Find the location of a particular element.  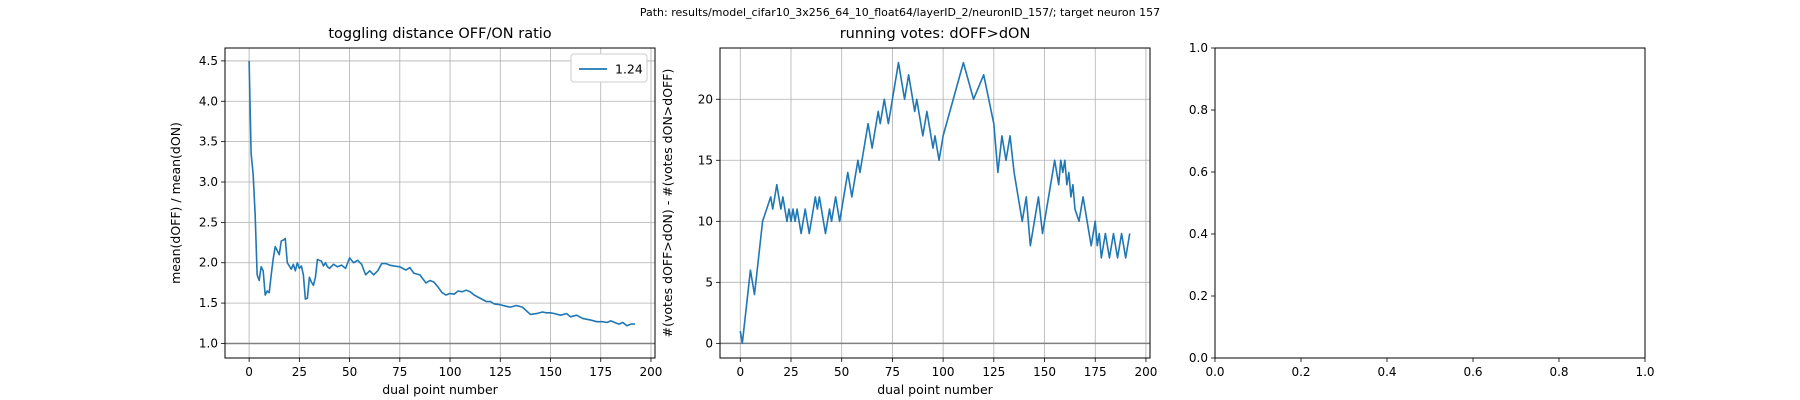

y-tick-label: 10 is located at coordinates (705, 221).